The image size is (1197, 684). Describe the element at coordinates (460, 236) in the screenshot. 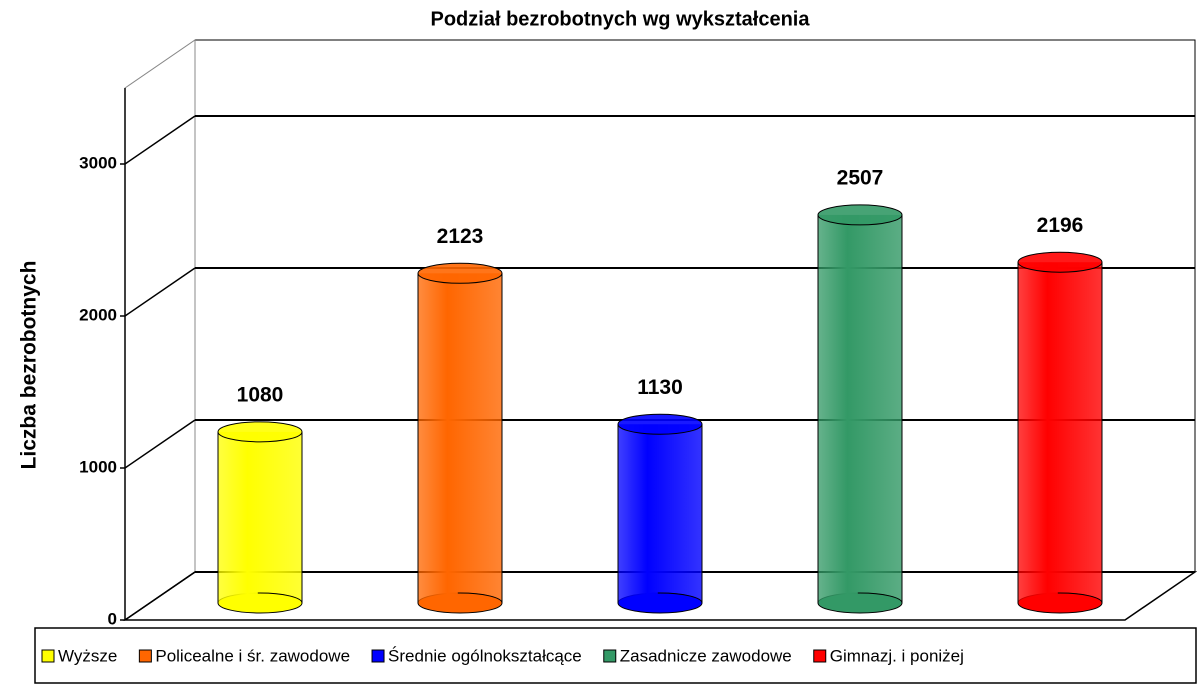

I see `data-label: 2123` at that location.